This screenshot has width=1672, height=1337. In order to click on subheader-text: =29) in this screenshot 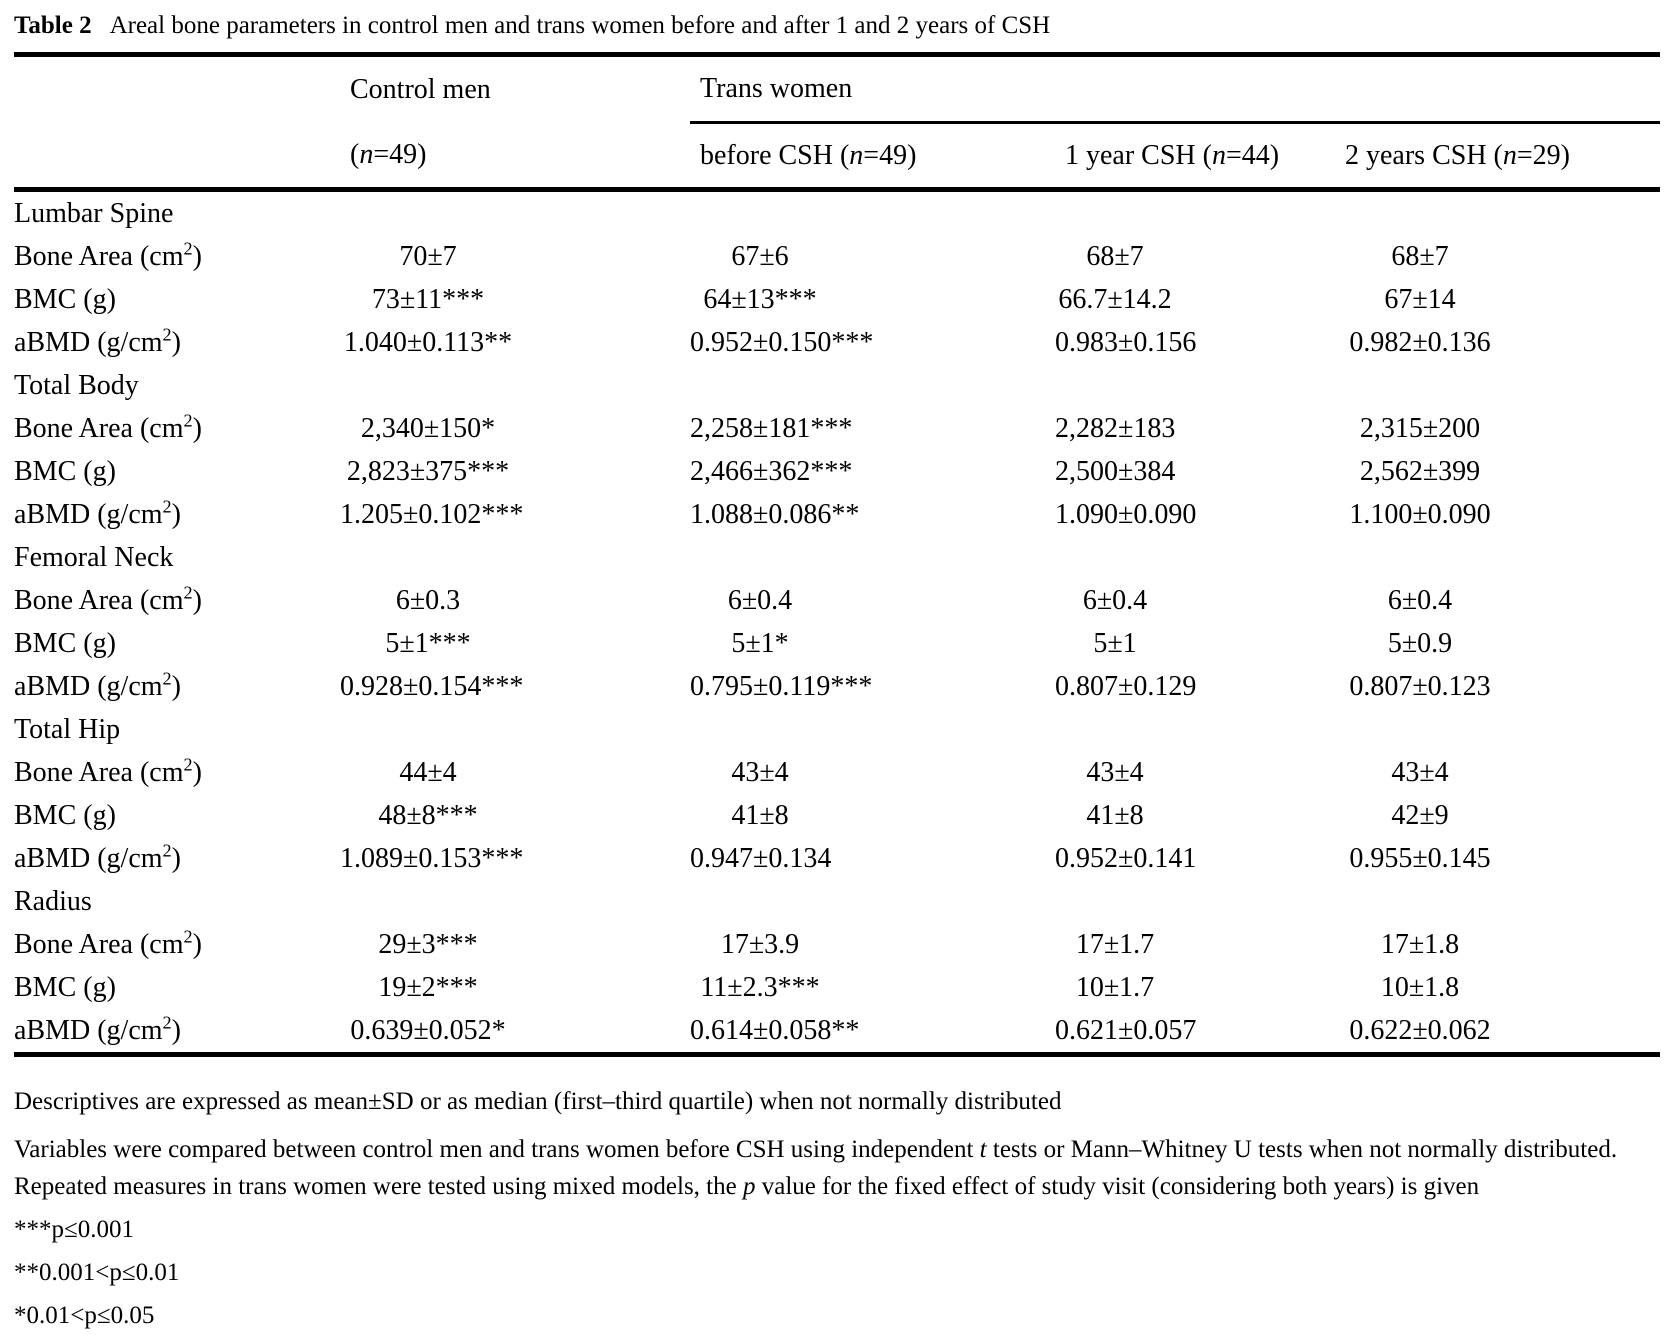, I will do `click(1543, 155)`.